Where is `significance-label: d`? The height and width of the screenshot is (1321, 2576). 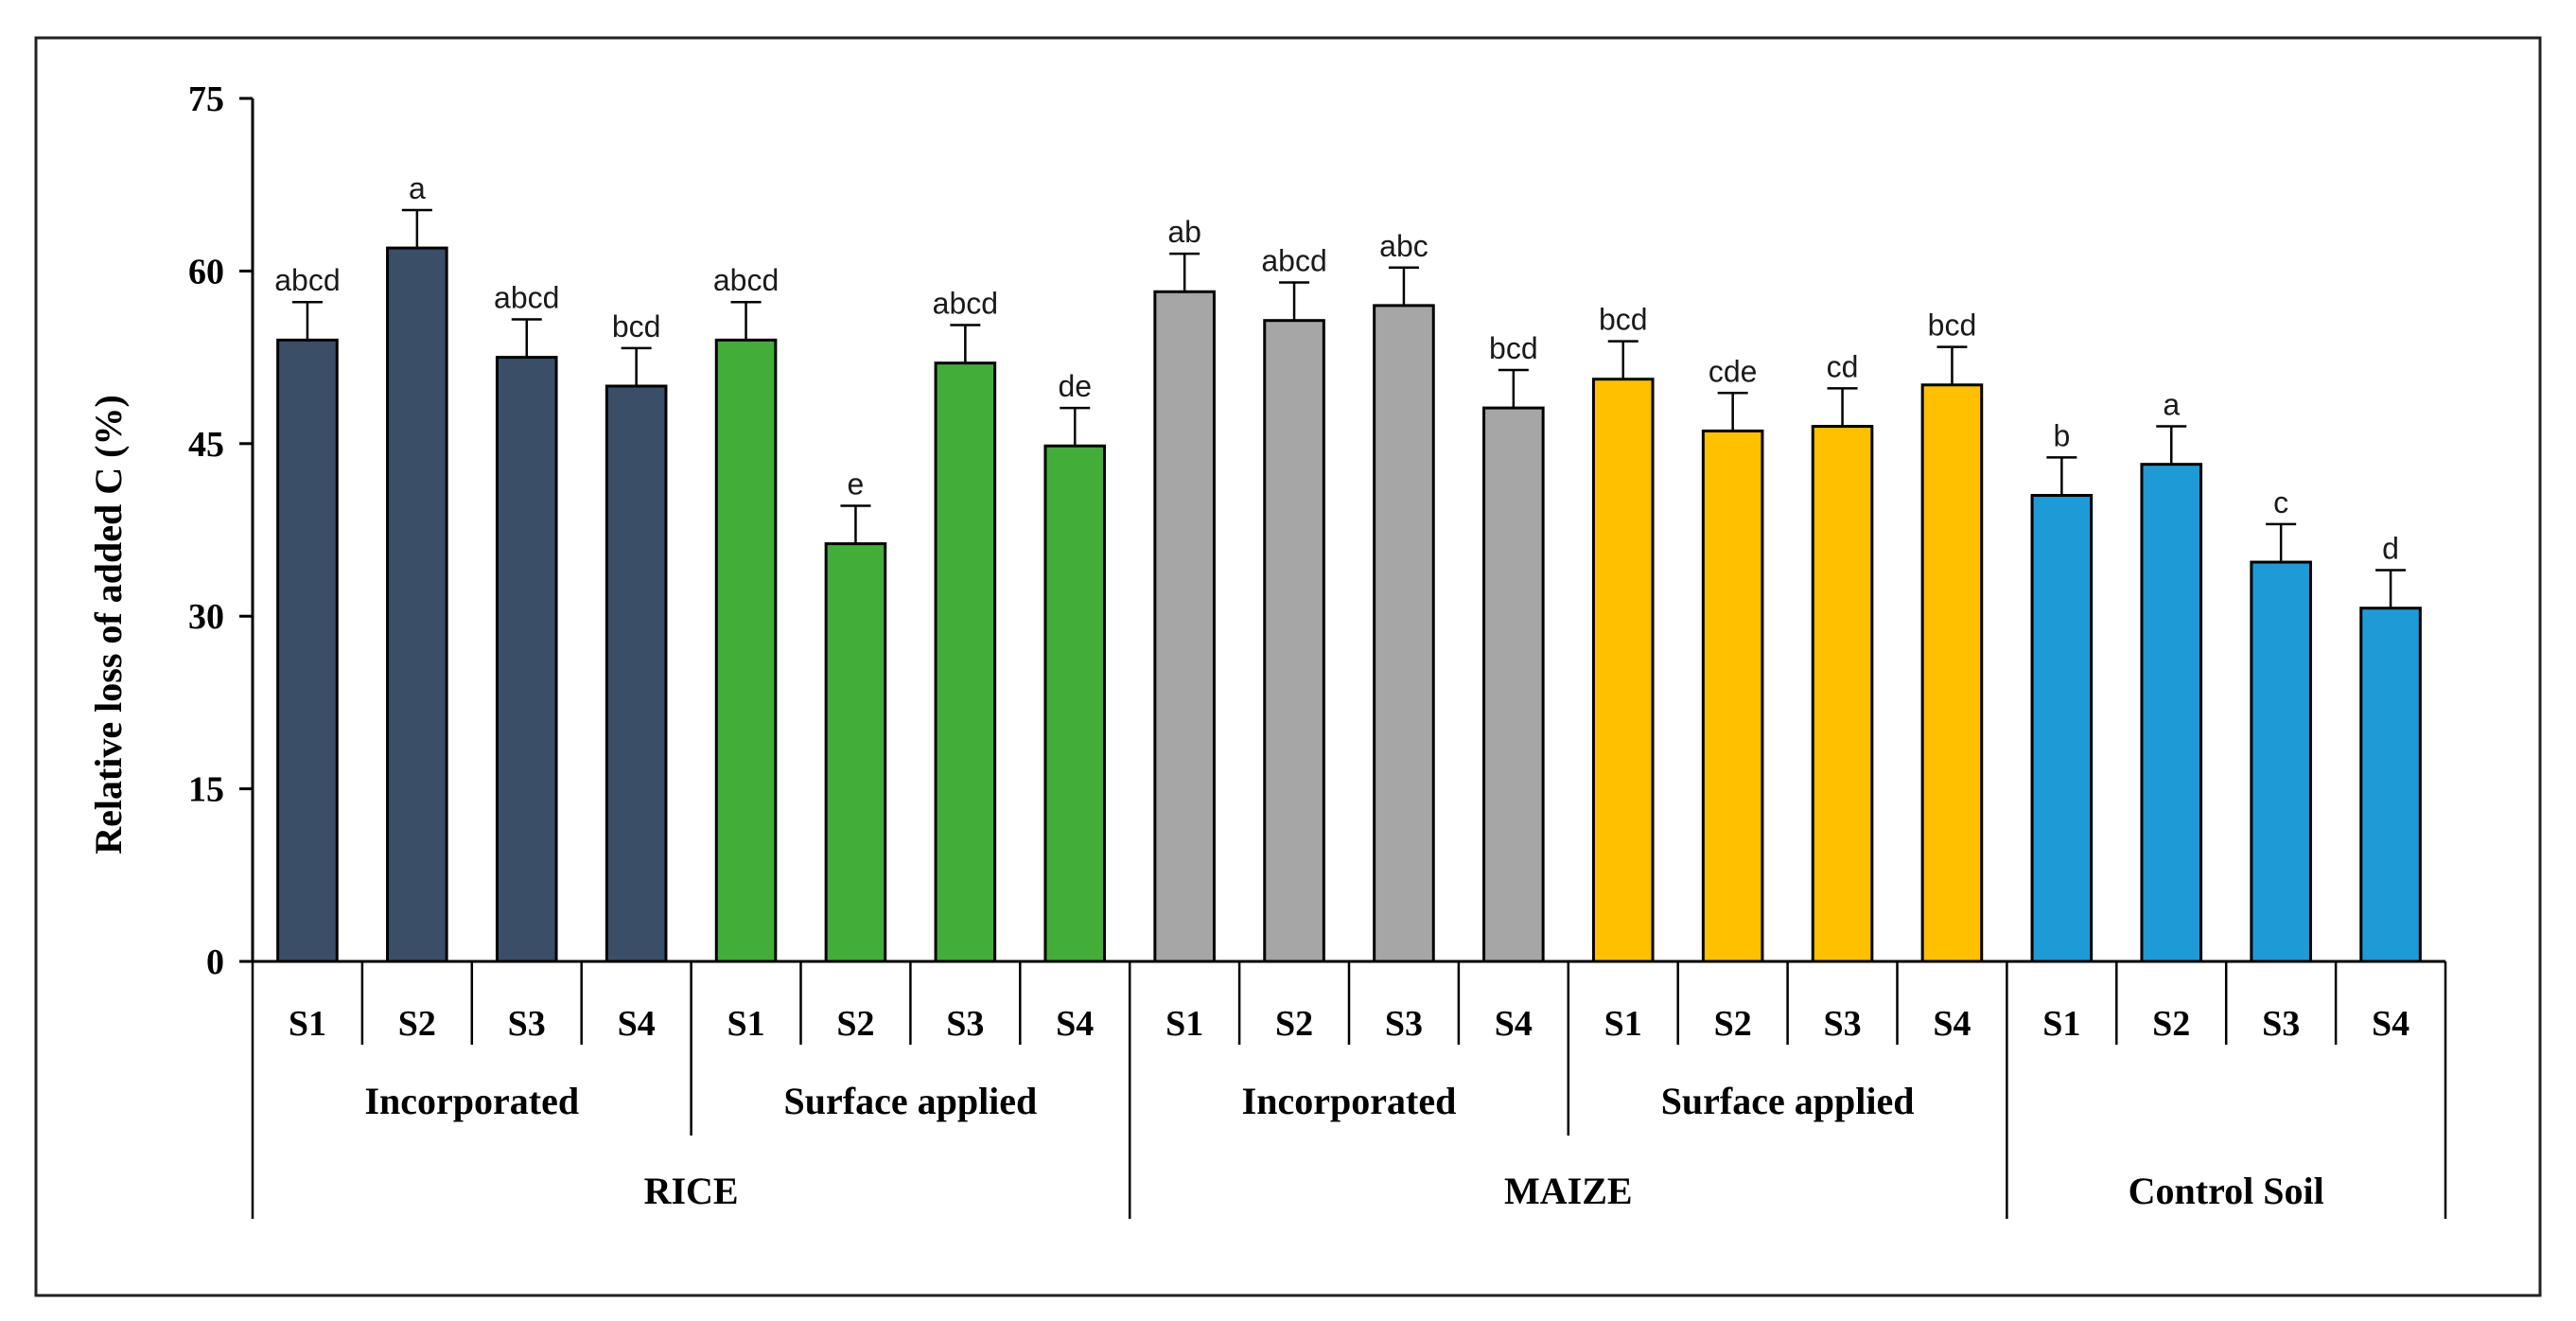 significance-label: d is located at coordinates (2391, 549).